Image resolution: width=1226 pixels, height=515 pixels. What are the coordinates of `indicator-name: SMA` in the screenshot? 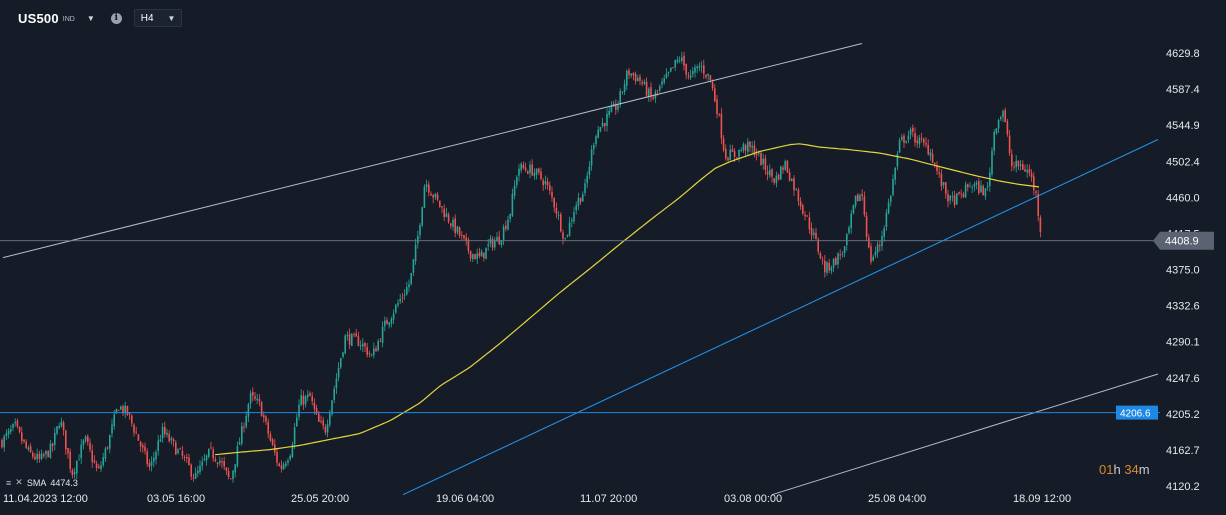 It's located at (36, 482).